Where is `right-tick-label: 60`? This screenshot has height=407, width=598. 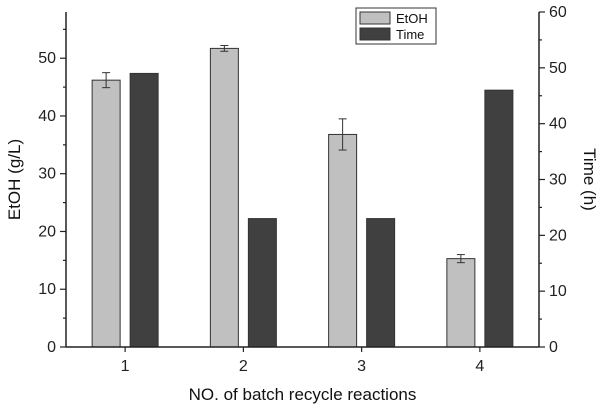
right-tick-label: 60 is located at coordinates (558, 12).